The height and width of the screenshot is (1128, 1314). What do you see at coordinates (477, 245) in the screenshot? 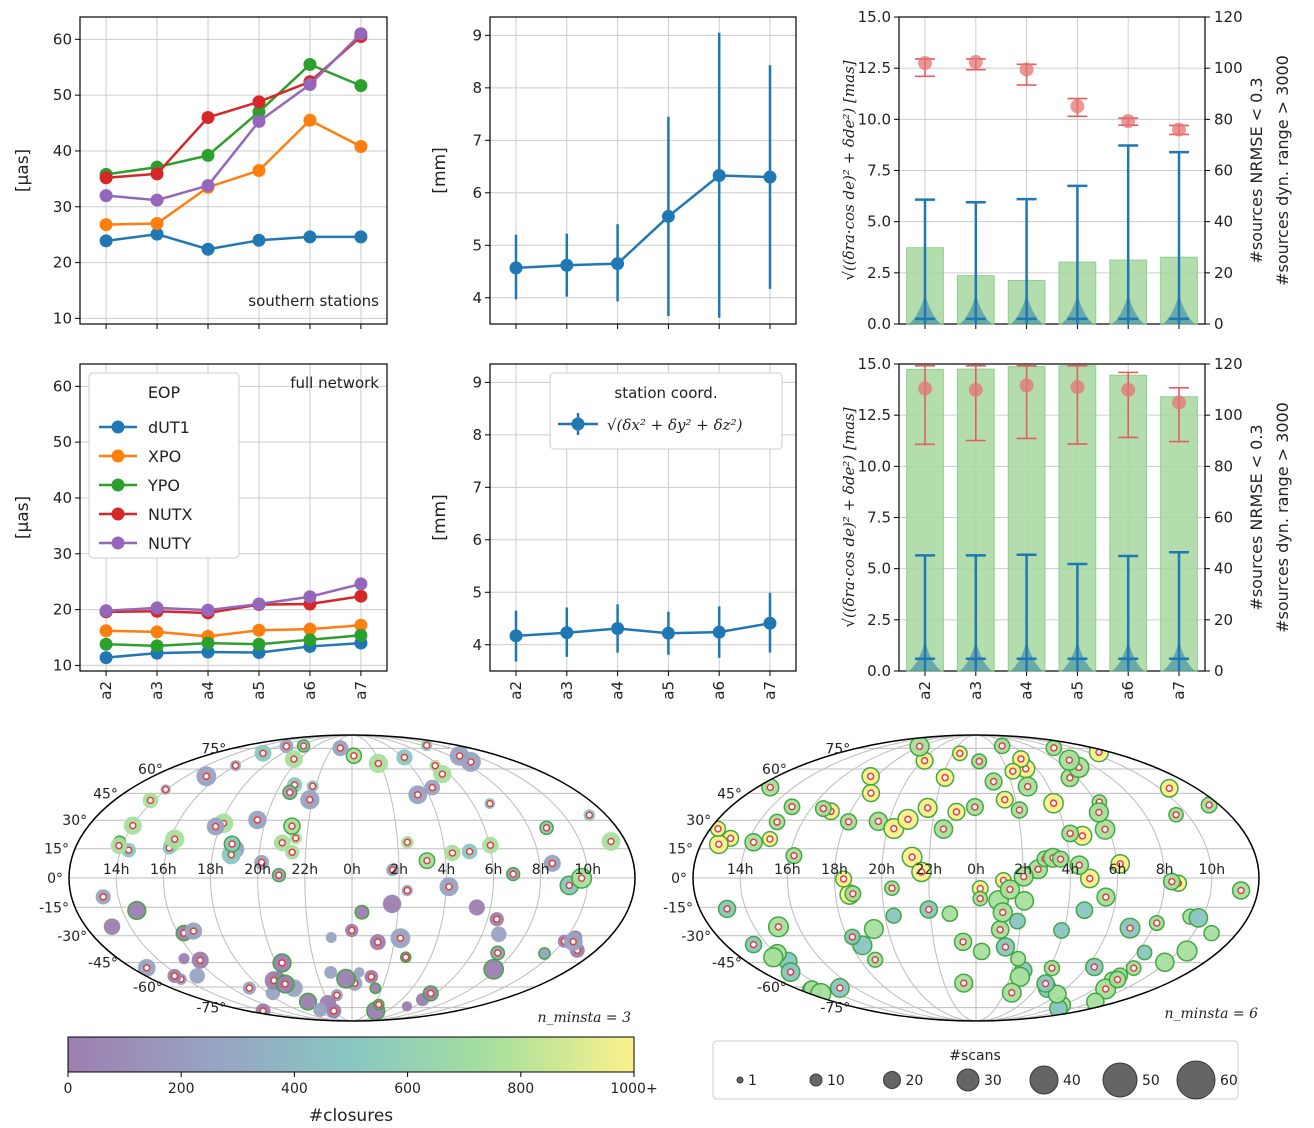
I see `y-tick-label: 5` at bounding box center [477, 245].